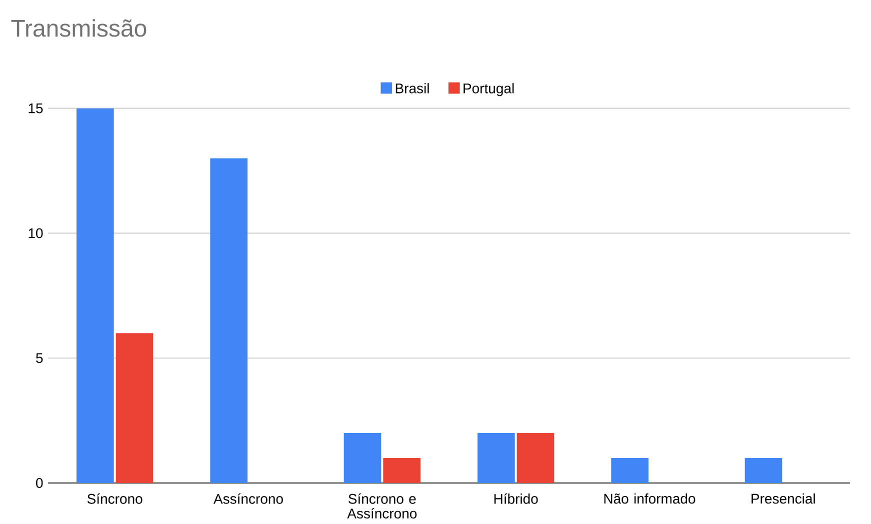 The width and height of the screenshot is (871, 524). Describe the element at coordinates (489, 89) in the screenshot. I see `legend-label: Portugal` at that location.